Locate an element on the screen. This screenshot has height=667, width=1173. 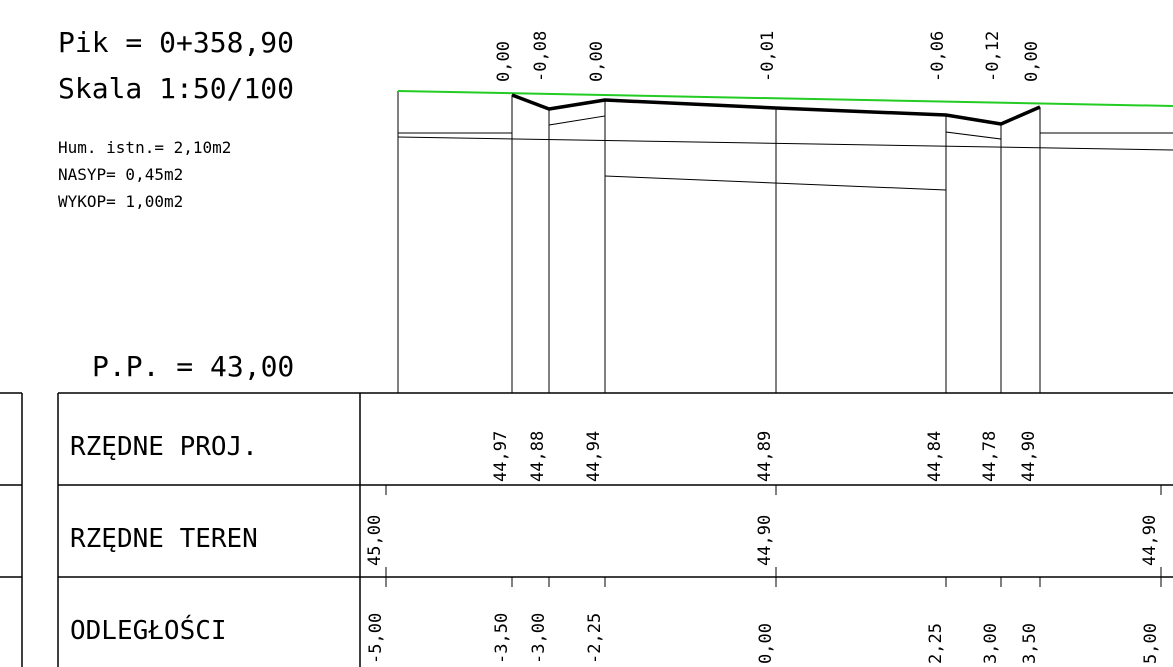
height-difference-label: -0,06 is located at coordinates (938, 56).